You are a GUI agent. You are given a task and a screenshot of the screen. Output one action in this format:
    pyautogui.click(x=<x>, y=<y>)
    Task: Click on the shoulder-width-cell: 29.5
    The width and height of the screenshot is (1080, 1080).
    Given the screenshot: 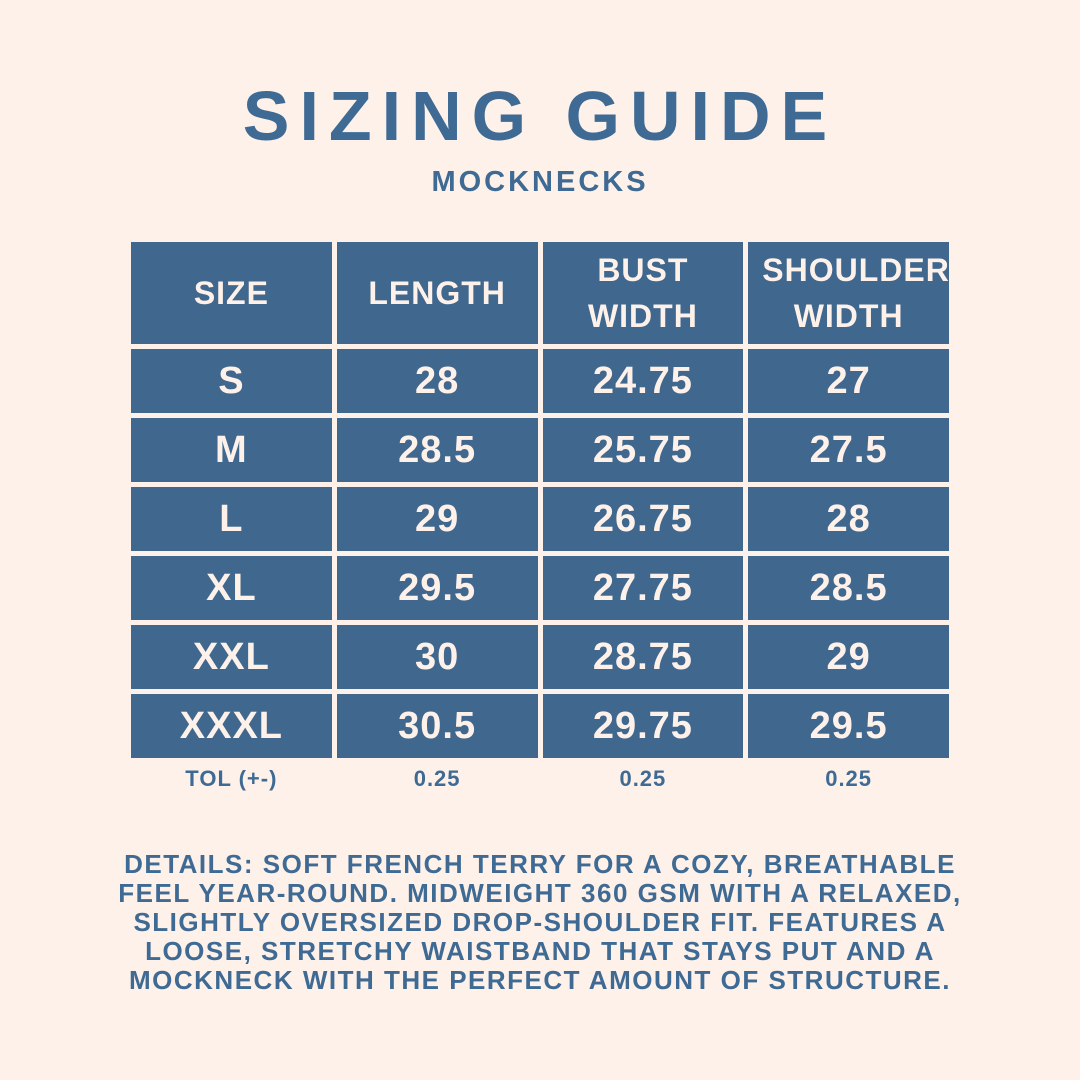 What is the action you would take?
    pyautogui.click(x=848, y=726)
    